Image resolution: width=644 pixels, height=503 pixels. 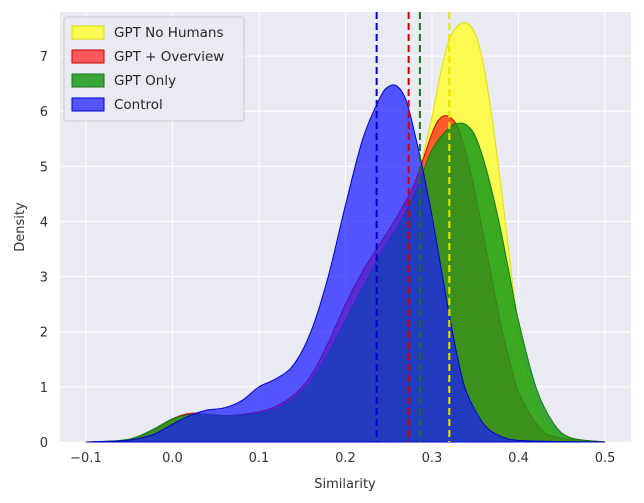 What do you see at coordinates (413, 227) in the screenshot?
I see `mean-lines` at bounding box center [413, 227].